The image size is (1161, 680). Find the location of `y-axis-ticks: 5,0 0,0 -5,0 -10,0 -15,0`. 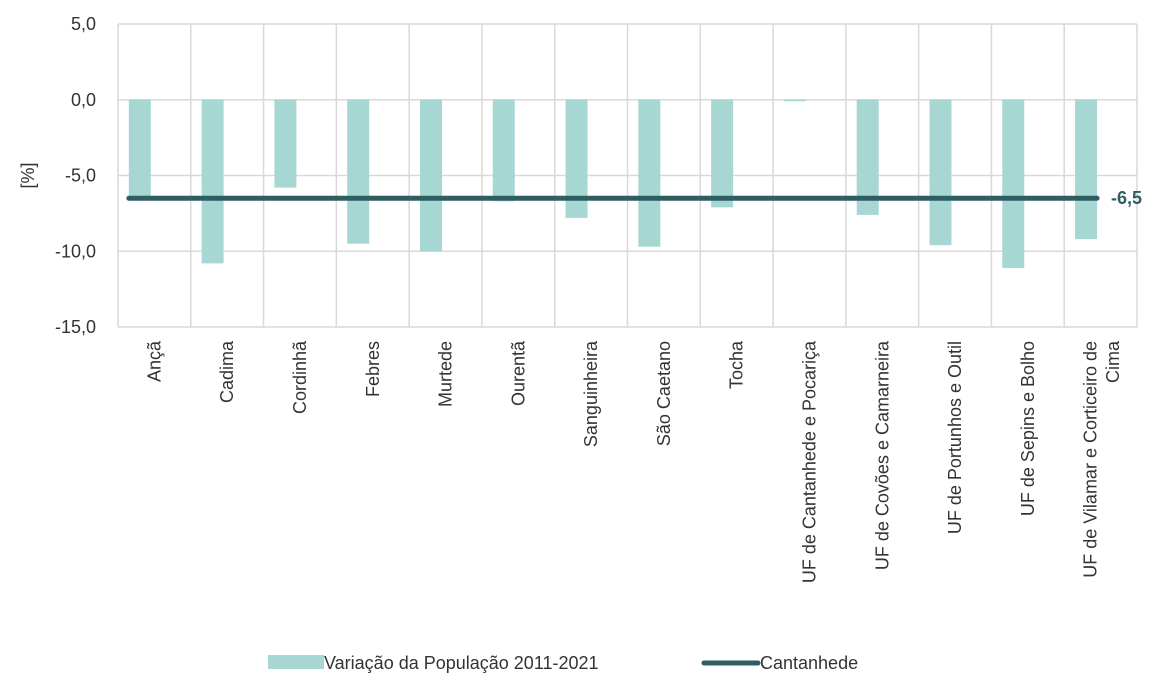

y-axis-ticks: 5,0 0,0 -5,0 -10,0 -15,0 is located at coordinates (75, 175).